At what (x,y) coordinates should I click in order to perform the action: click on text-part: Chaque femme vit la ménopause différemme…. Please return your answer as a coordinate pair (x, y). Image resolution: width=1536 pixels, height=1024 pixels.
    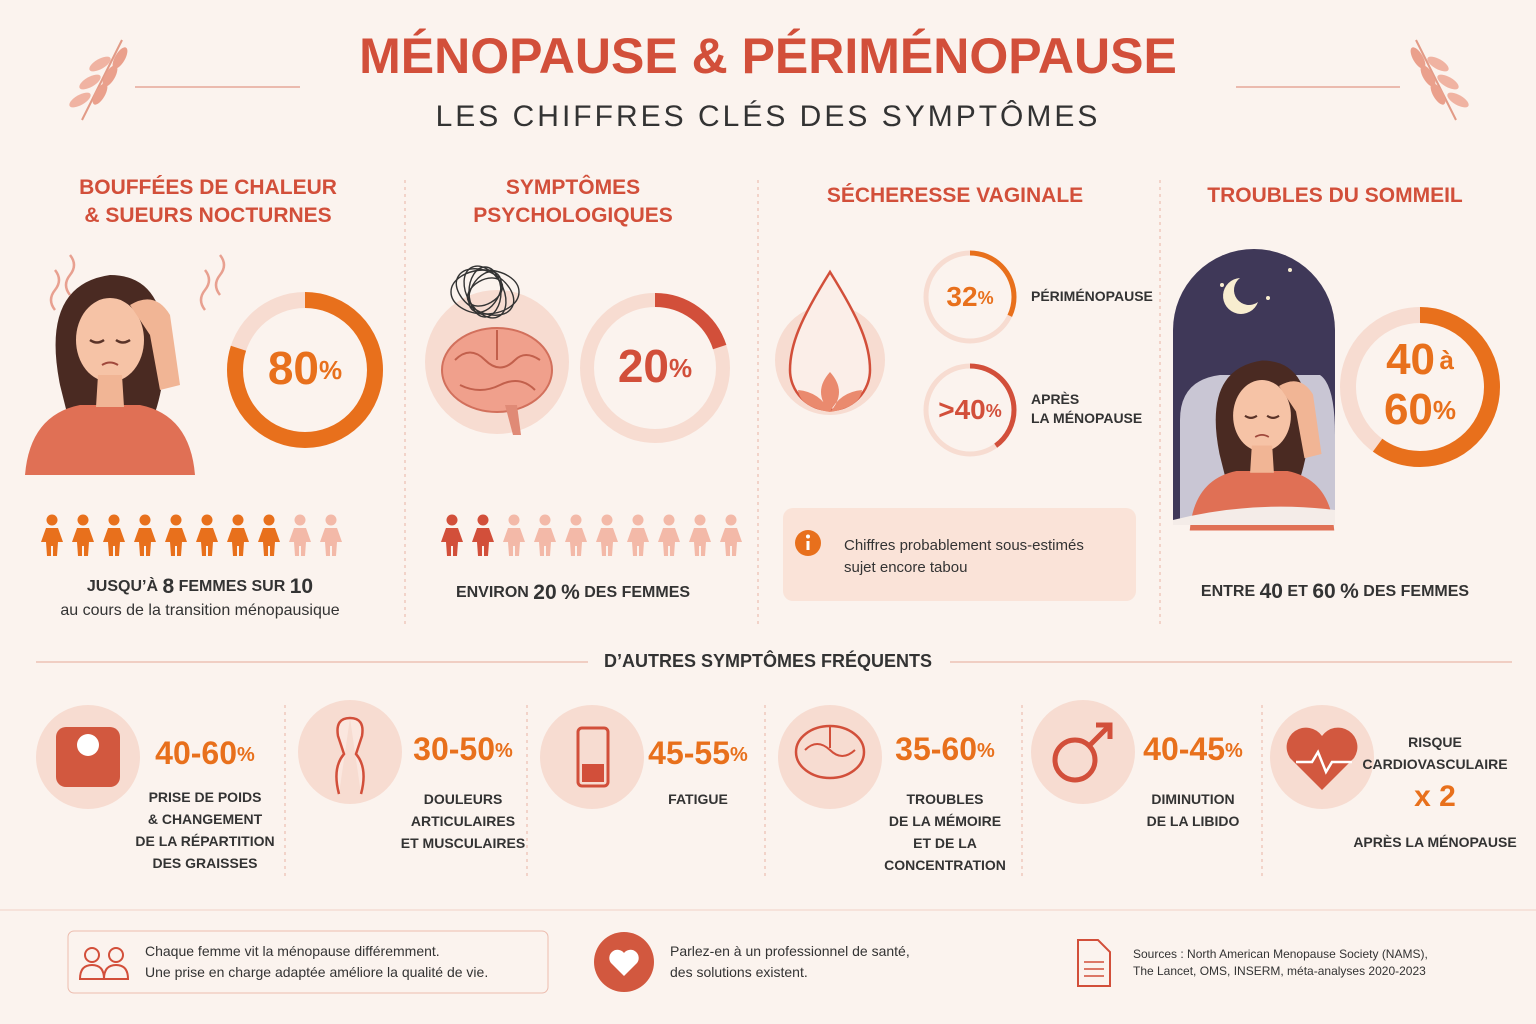
    Looking at the image, I should click on (292, 951).